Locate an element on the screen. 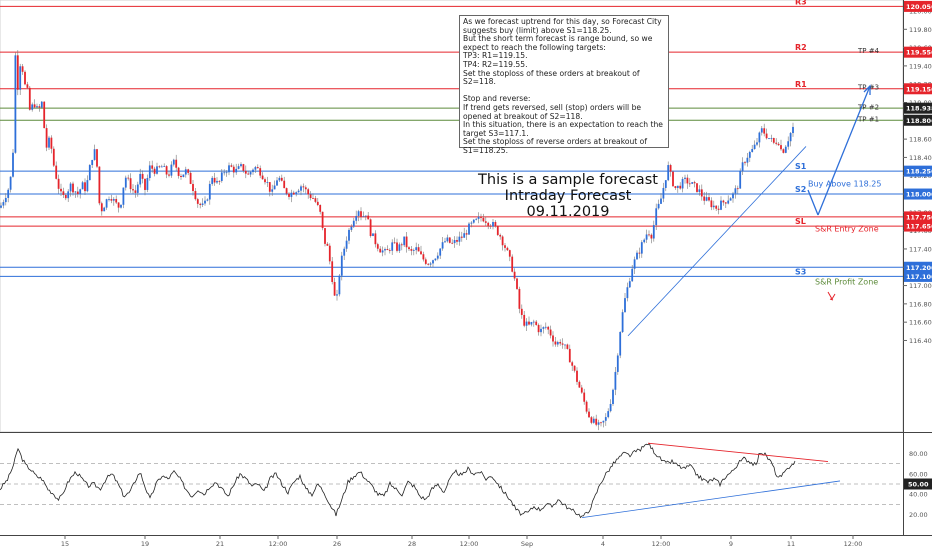  rsi-value-tag is located at coordinates (918, 484).